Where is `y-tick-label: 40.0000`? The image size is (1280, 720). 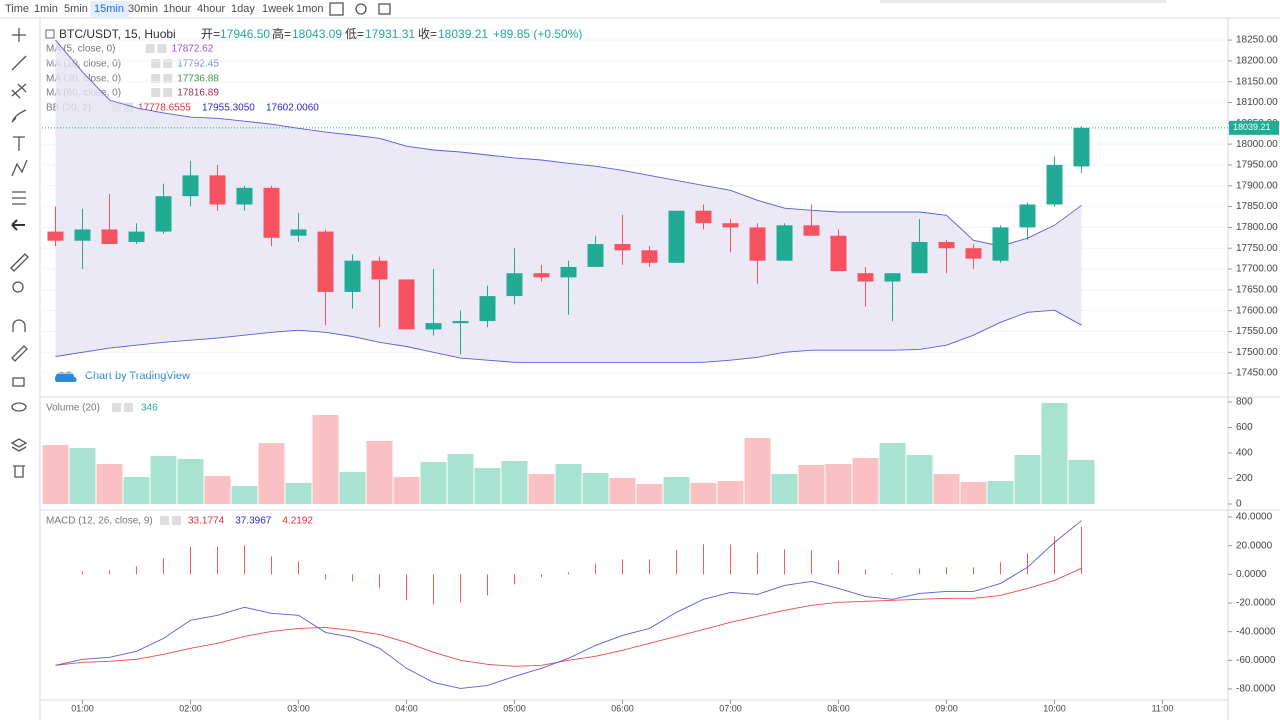
y-tick-label: 40.0000 is located at coordinates (1254, 517).